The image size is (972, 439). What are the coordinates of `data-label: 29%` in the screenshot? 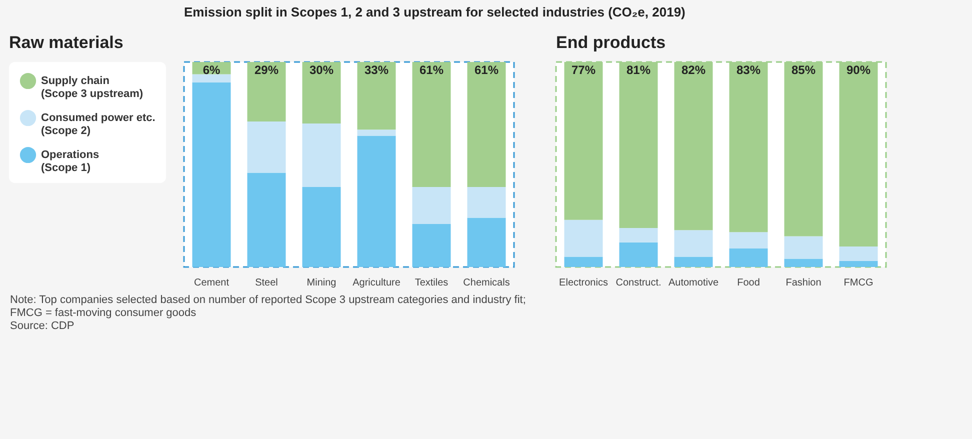 It's located at (266, 70).